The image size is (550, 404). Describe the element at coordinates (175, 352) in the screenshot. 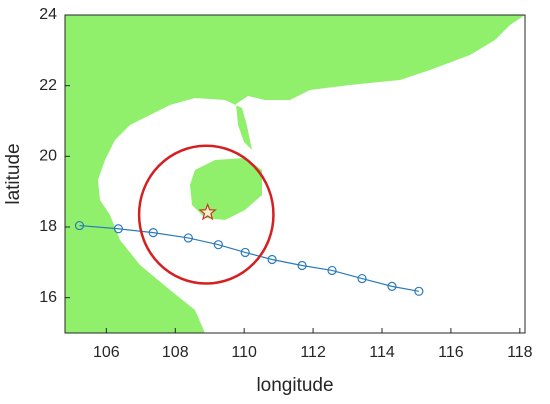

I see `x-tick-label: 108` at that location.